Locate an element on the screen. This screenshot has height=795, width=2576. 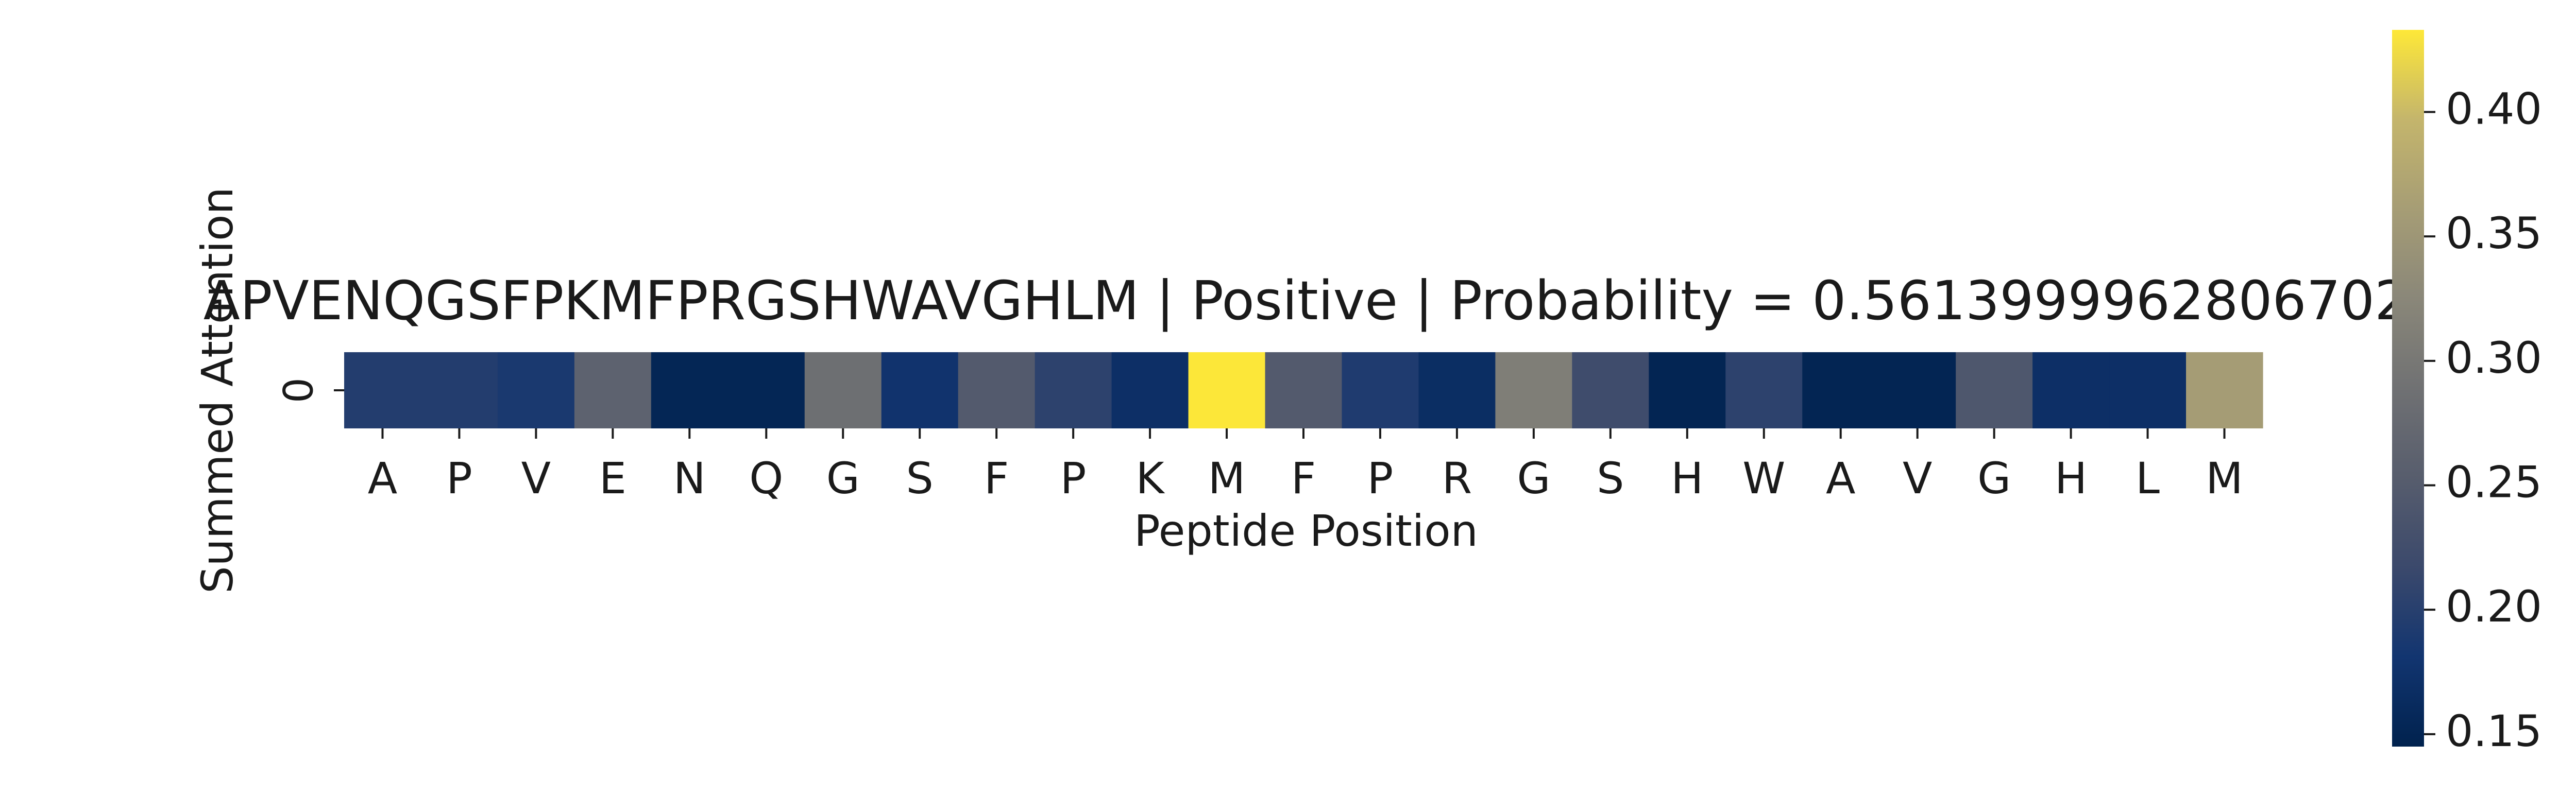
colorbar-tick-label: 0.15 is located at coordinates (2494, 731).